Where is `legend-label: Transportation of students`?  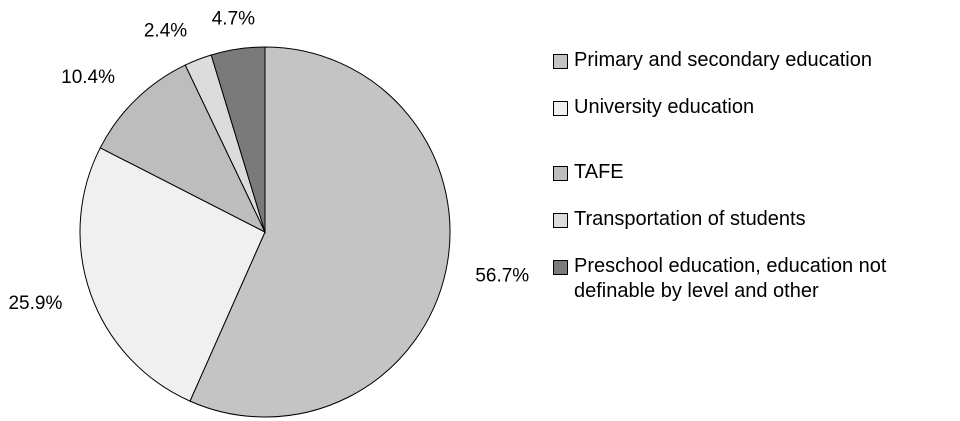
legend-label: Transportation of students is located at coordinates (690, 219).